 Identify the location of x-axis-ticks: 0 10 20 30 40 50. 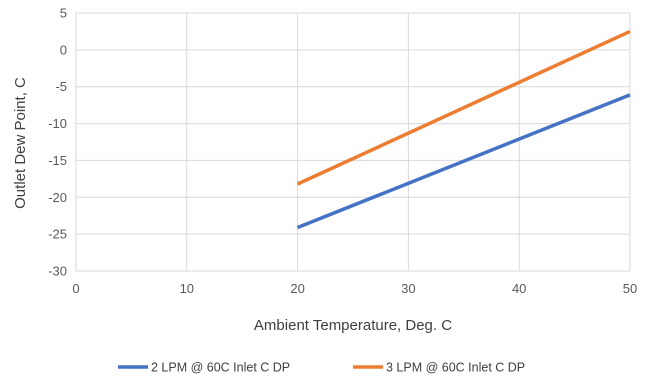
(354, 288).